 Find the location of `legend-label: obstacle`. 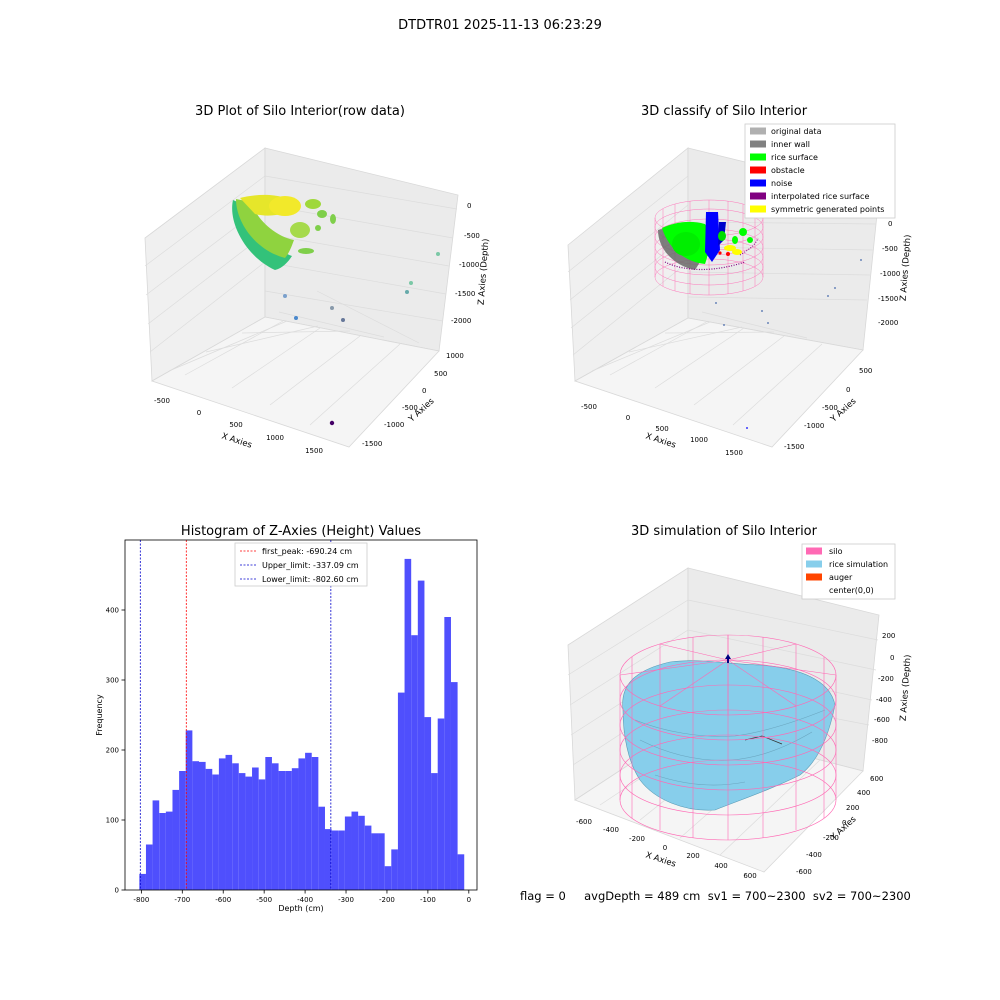

legend-label: obstacle is located at coordinates (788, 170).